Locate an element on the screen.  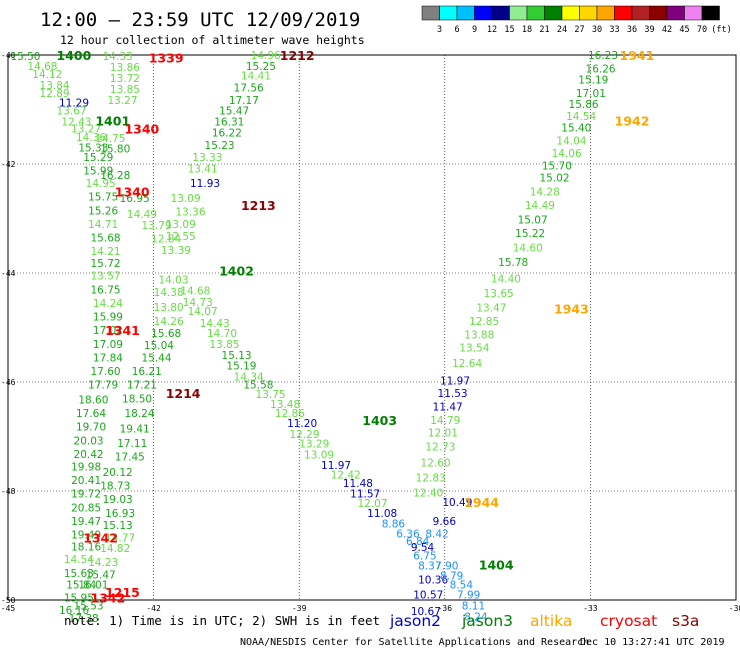
wave-height-label: 20.03 is located at coordinates (89, 441).